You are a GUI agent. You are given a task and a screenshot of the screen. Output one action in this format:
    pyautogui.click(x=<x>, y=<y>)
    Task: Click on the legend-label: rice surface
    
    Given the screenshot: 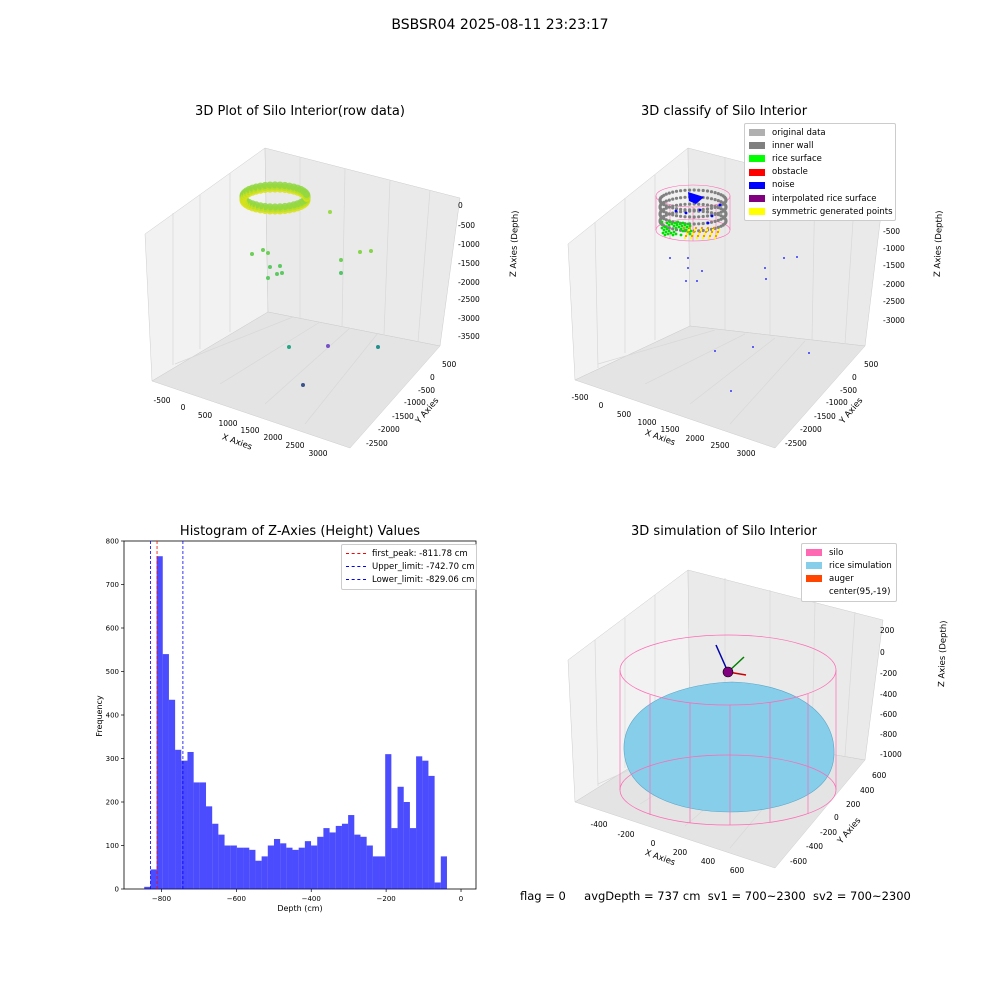 What is the action you would take?
    pyautogui.click(x=797, y=158)
    